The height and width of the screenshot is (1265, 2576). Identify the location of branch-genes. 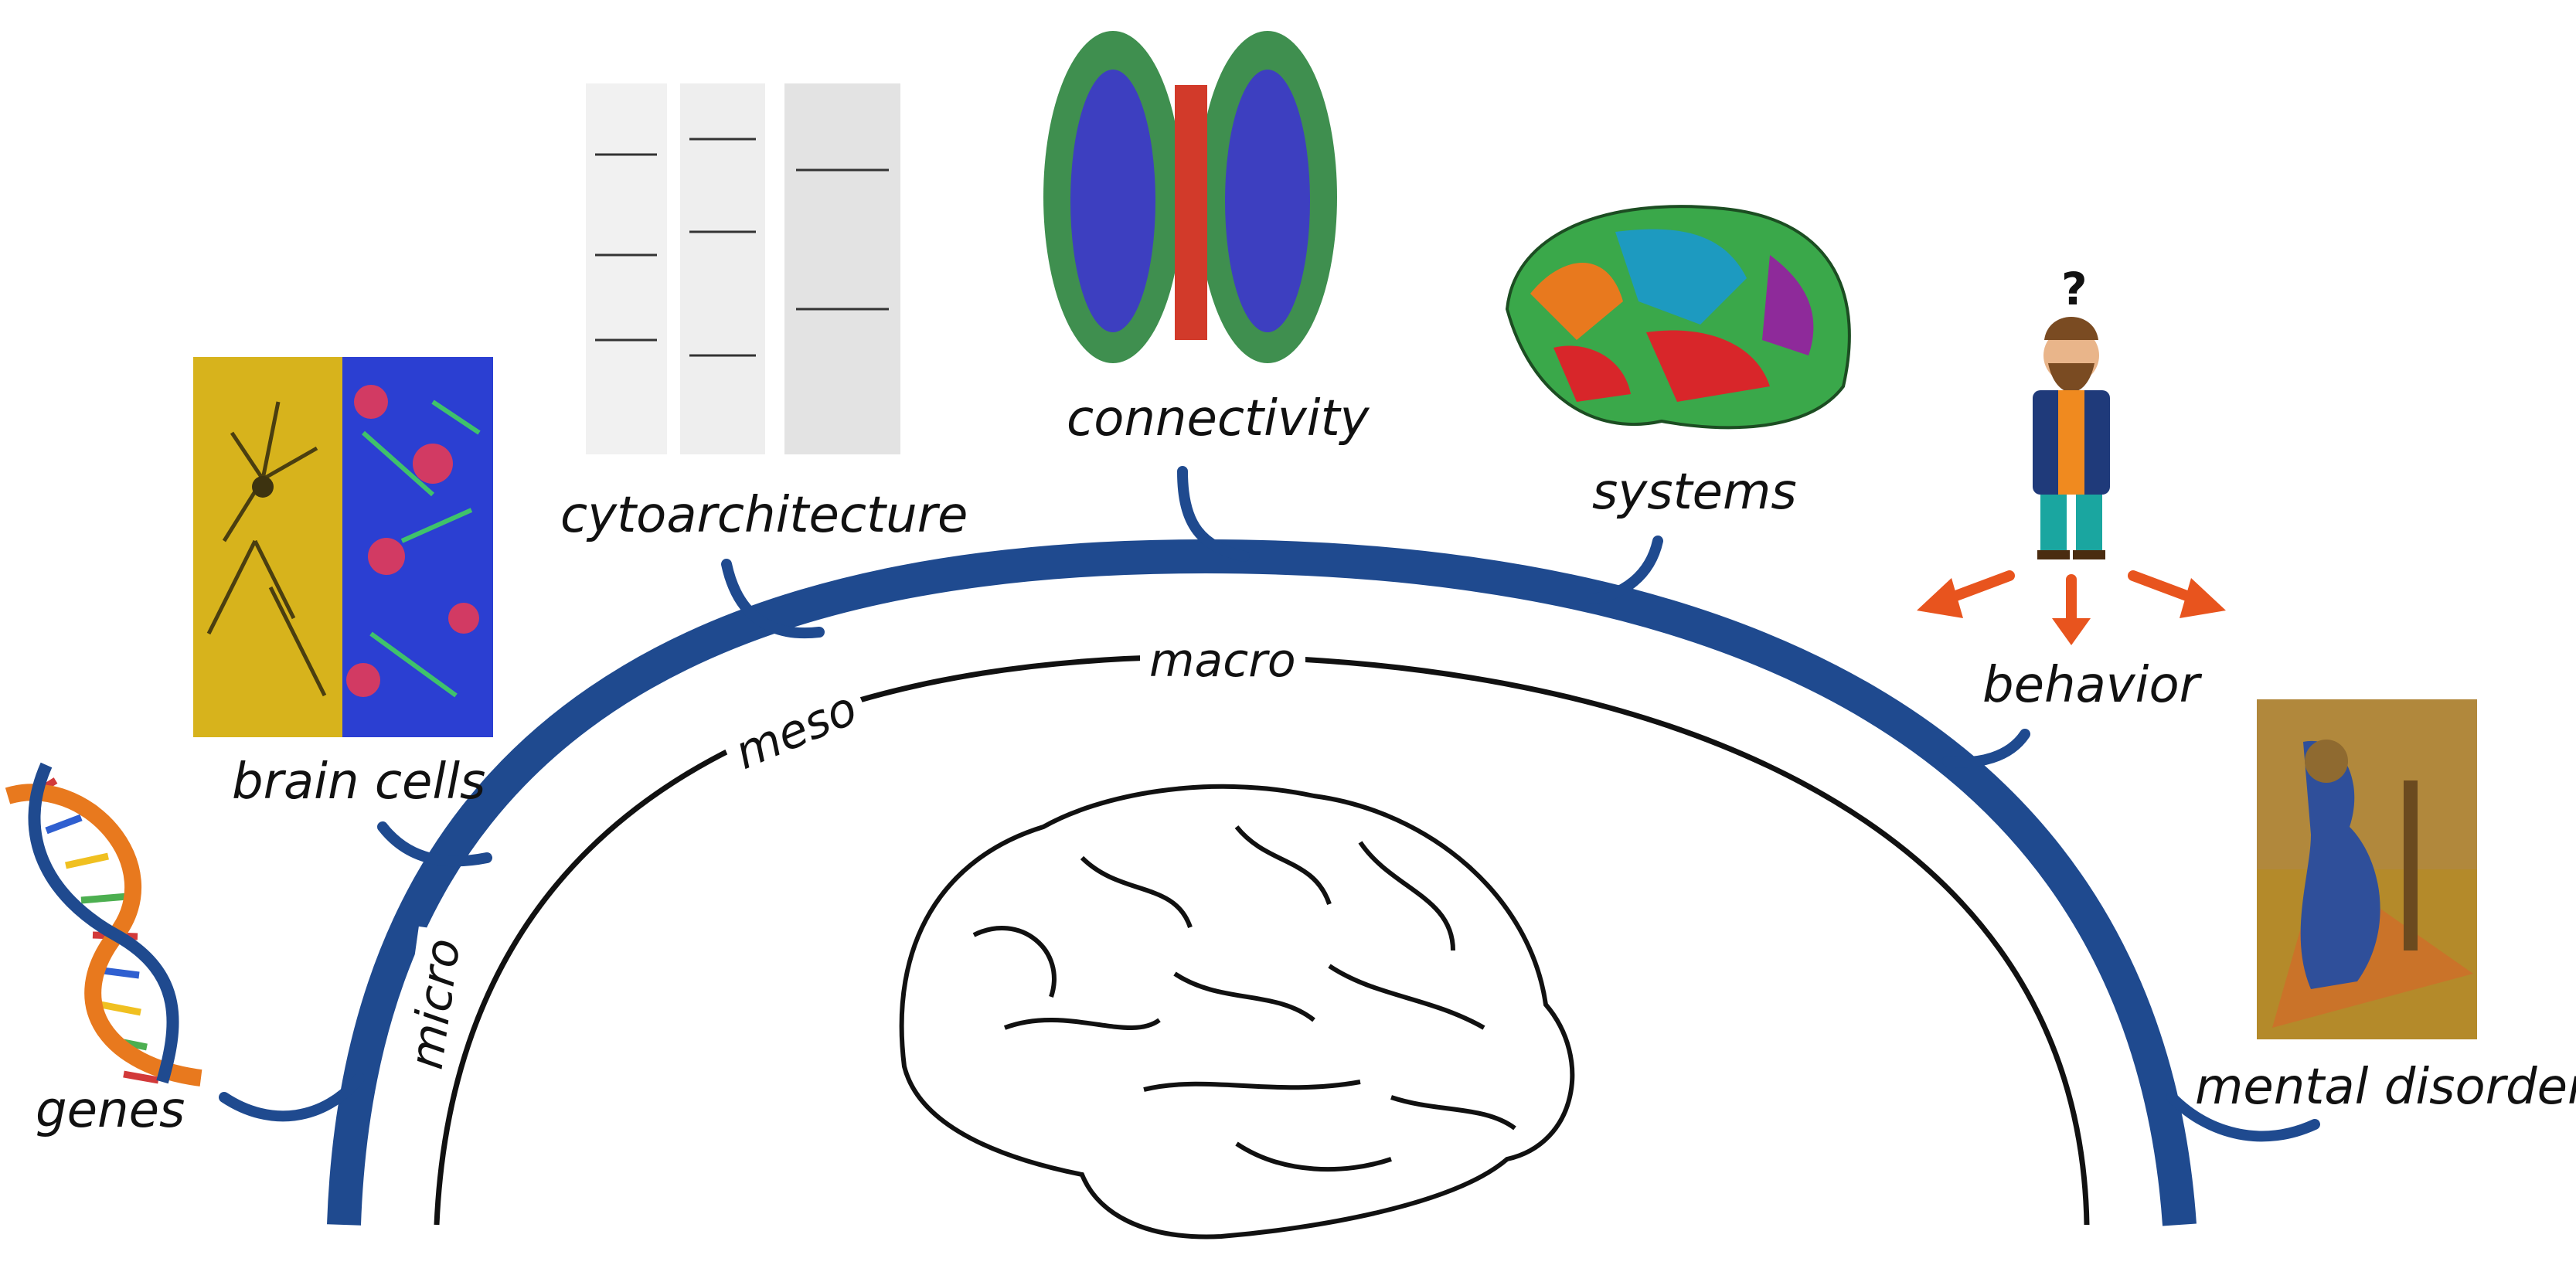
(292, 1098).